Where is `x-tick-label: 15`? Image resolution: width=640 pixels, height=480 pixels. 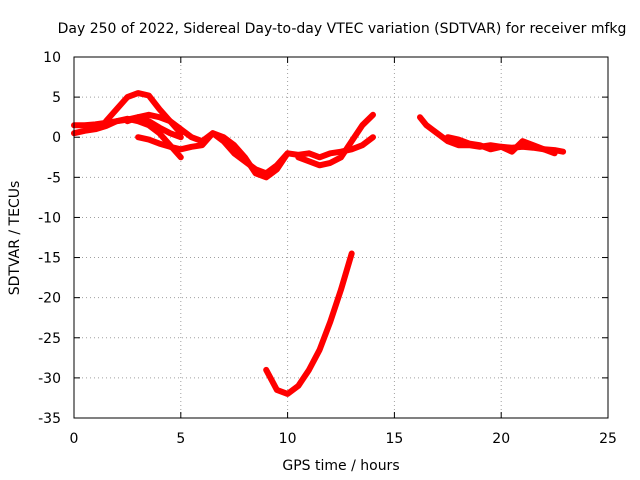
x-tick-label: 15 is located at coordinates (394, 439).